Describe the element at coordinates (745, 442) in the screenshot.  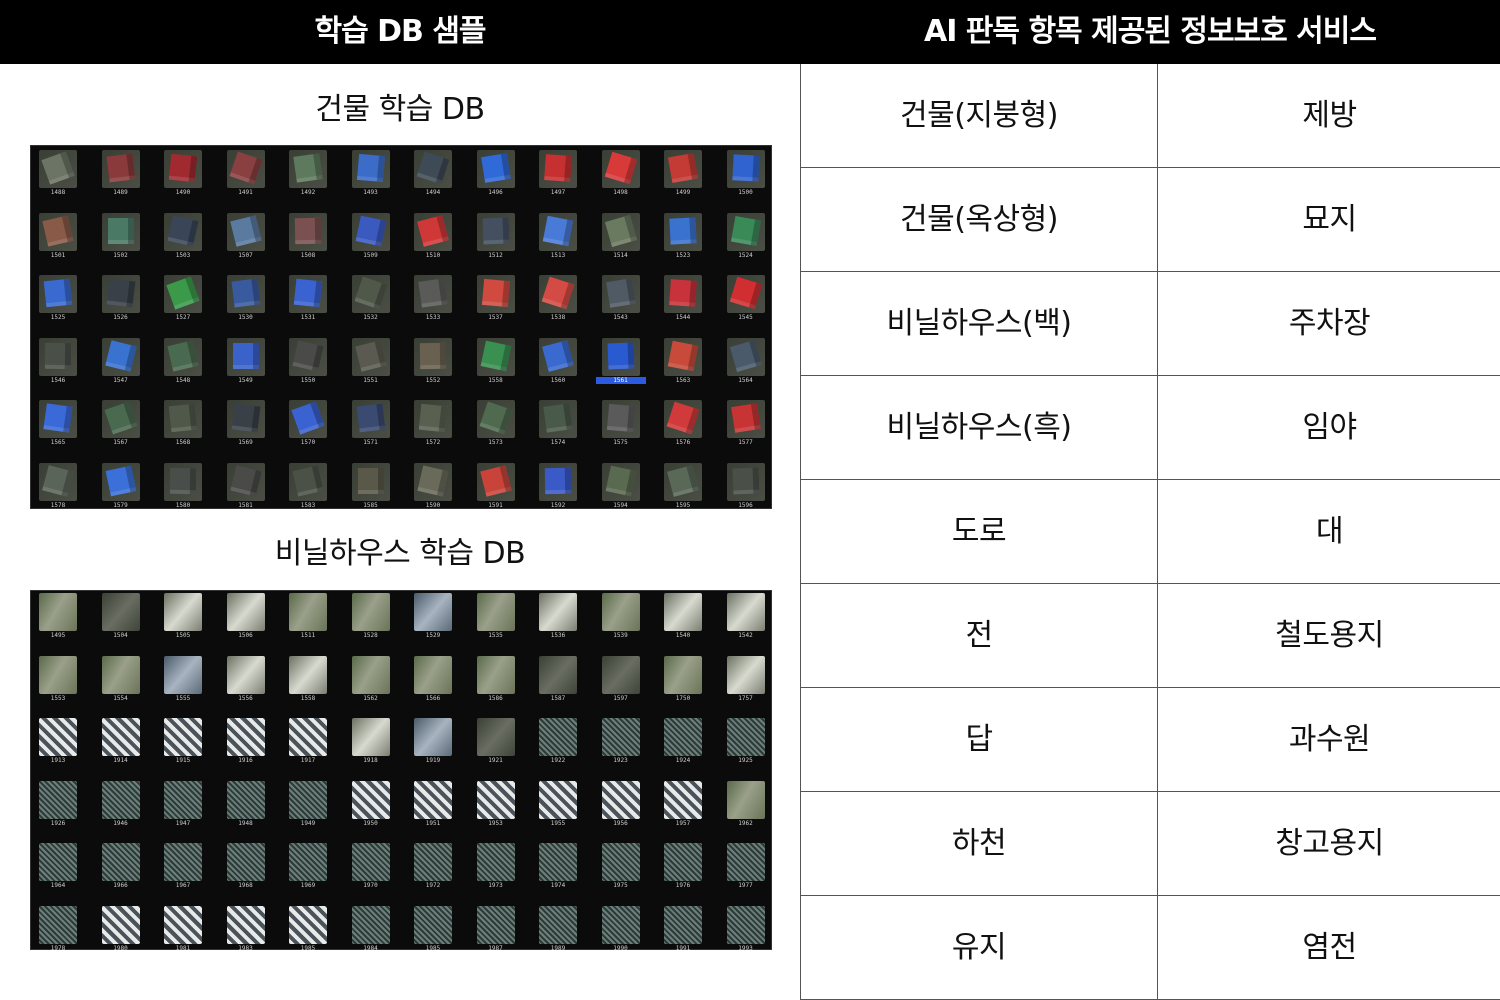
I see `thumbnail-label: 1577` at that location.